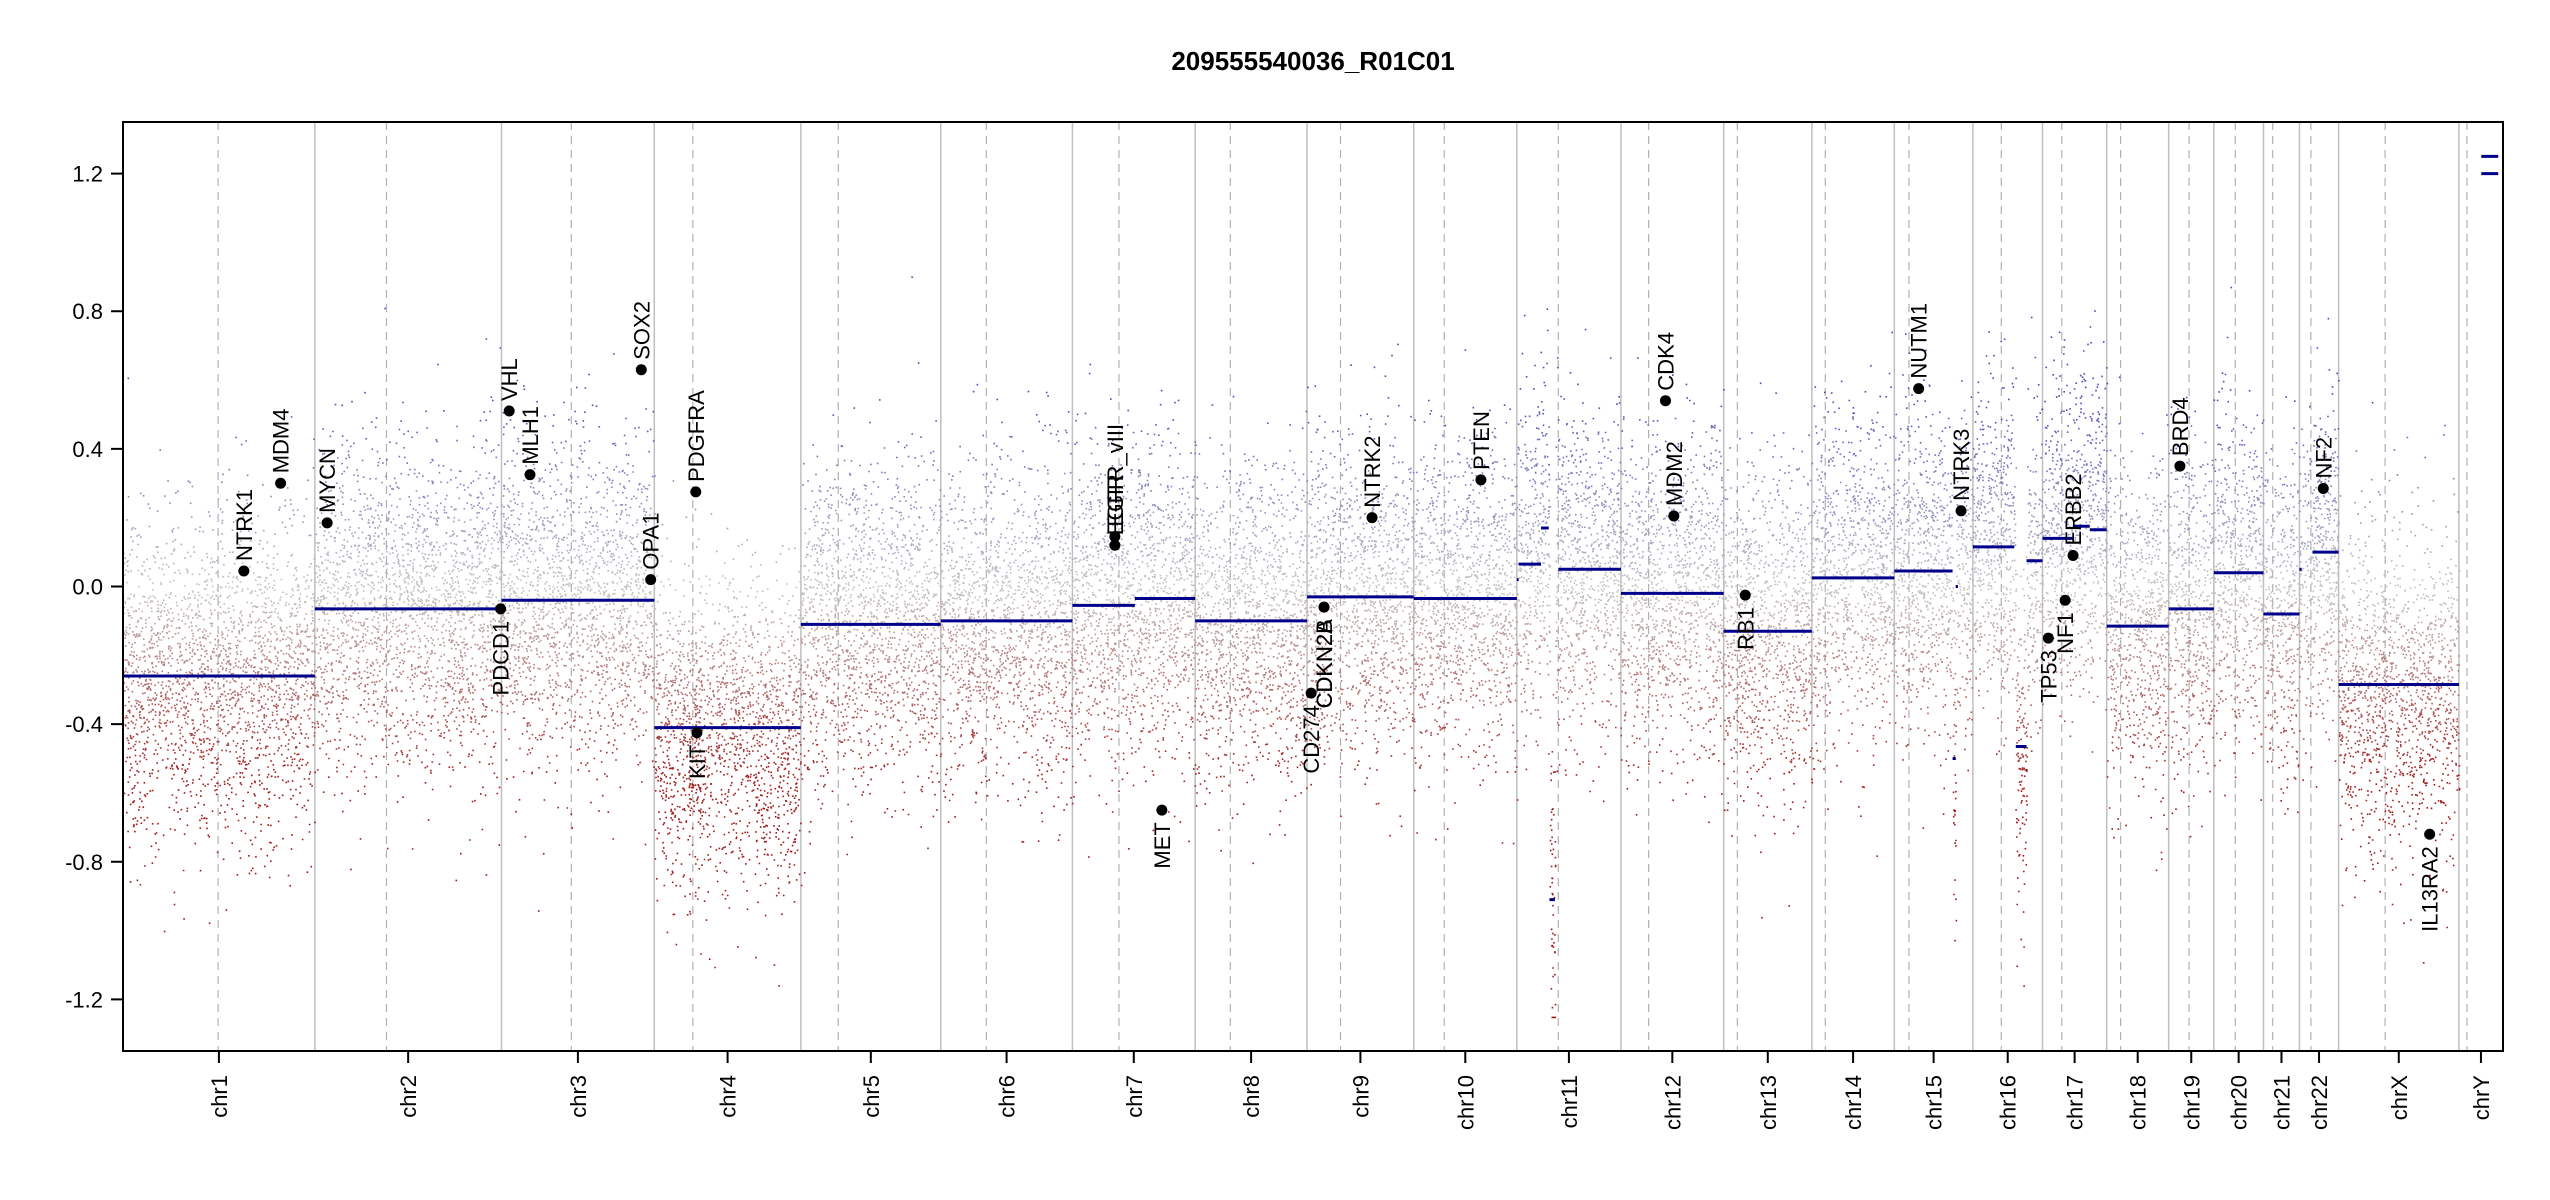 This screenshot has width=2550, height=1200. What do you see at coordinates (1745, 628) in the screenshot?
I see `gene-label: RB1` at bounding box center [1745, 628].